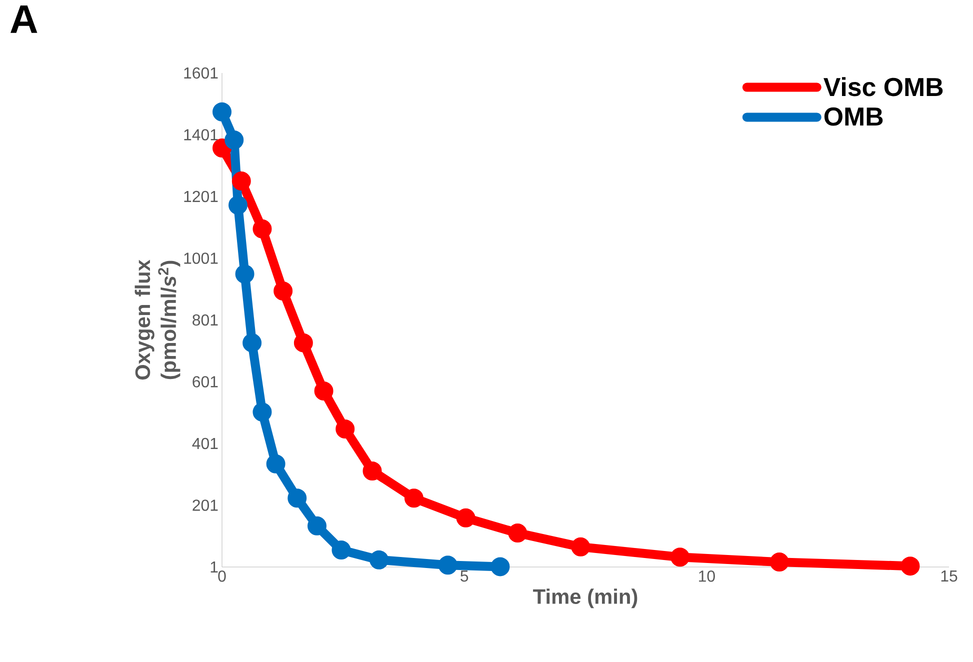 Image resolution: width=973 pixels, height=662 pixels. What do you see at coordinates (205, 505) in the screenshot?
I see `y-tick-label: 201` at bounding box center [205, 505].